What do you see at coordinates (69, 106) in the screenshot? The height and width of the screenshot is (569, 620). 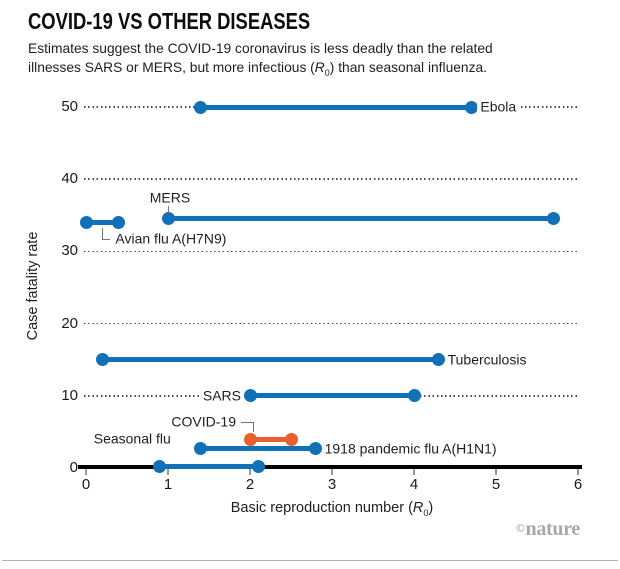 I see `y-tick-label-50: 50` at bounding box center [69, 106].